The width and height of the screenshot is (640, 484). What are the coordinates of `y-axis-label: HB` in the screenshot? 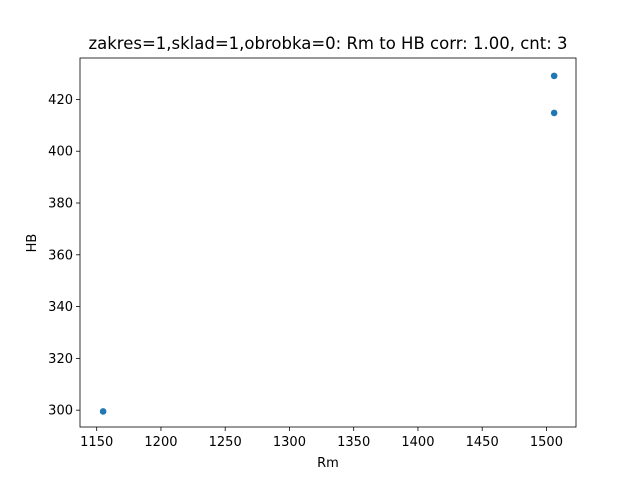 It's located at (32, 243).